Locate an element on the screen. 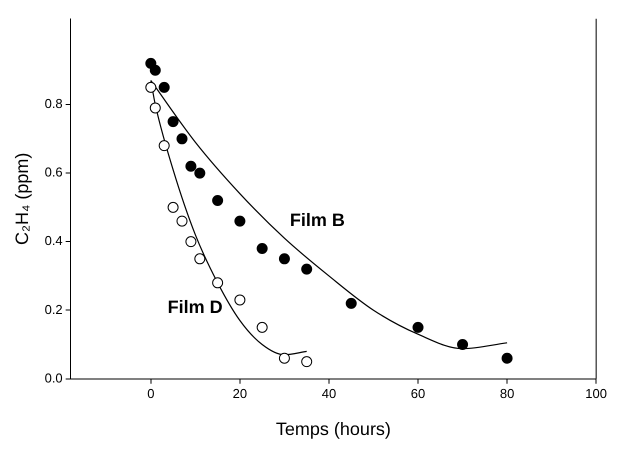  series-label: Film B is located at coordinates (317, 220).